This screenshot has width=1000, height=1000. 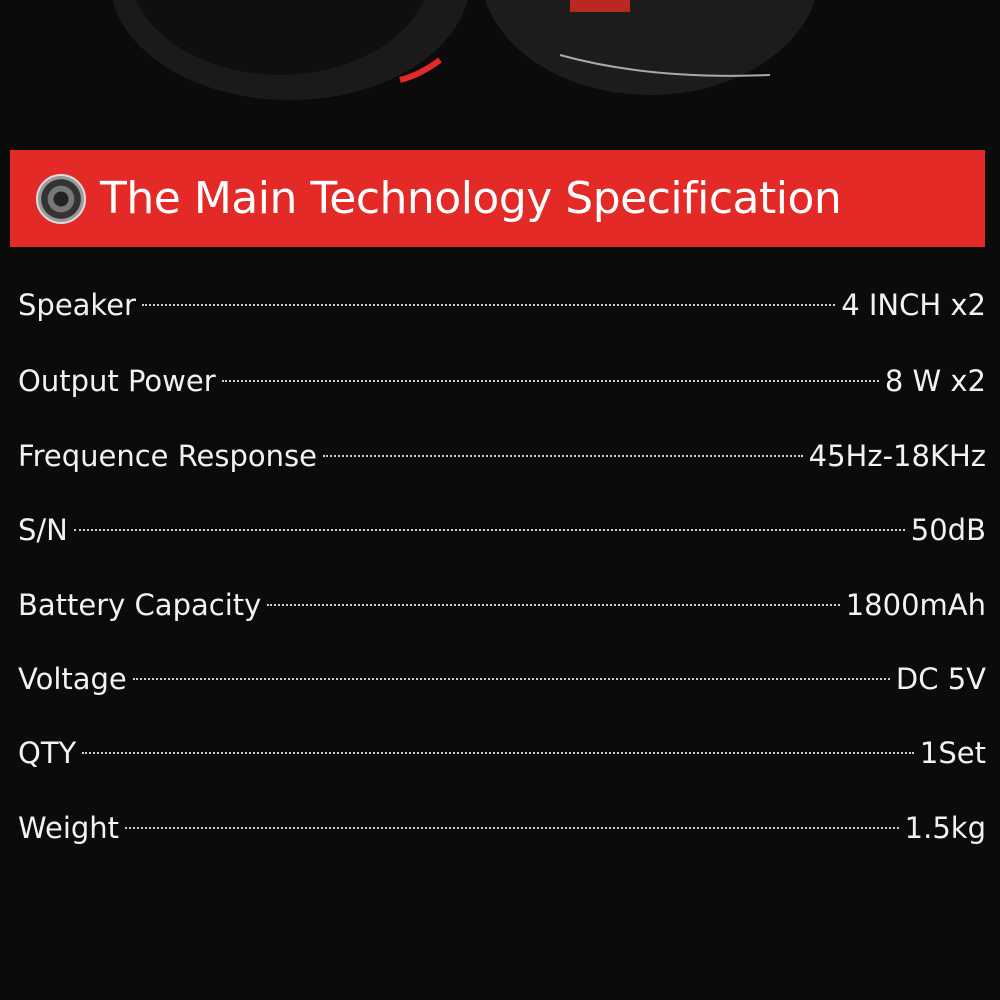 I want to click on spec-value: 1.5kg, so click(x=945, y=828).